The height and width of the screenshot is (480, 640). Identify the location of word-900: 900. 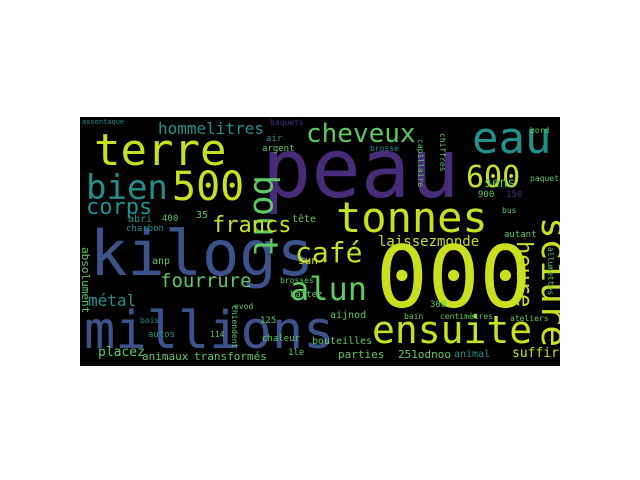
(486, 195).